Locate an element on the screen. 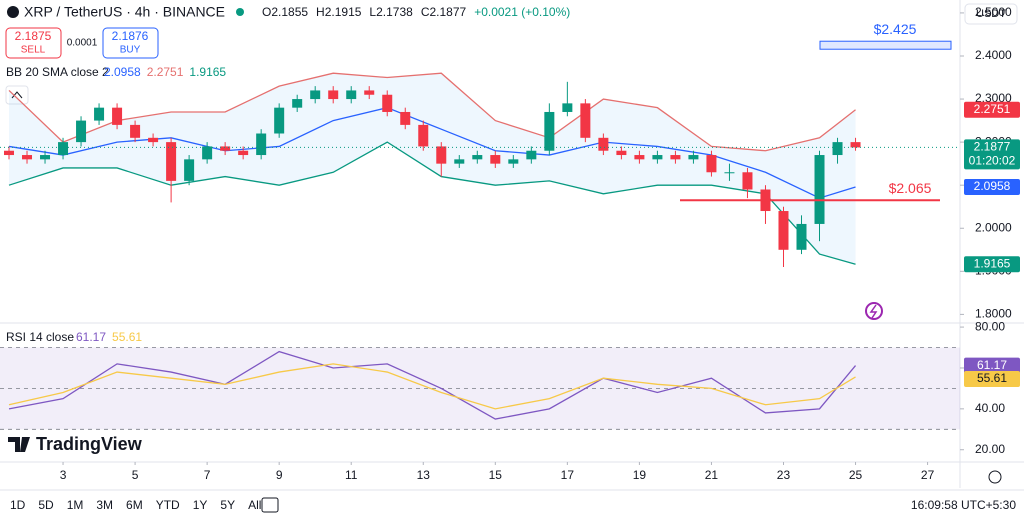  status-dot is located at coordinates (240, 12).